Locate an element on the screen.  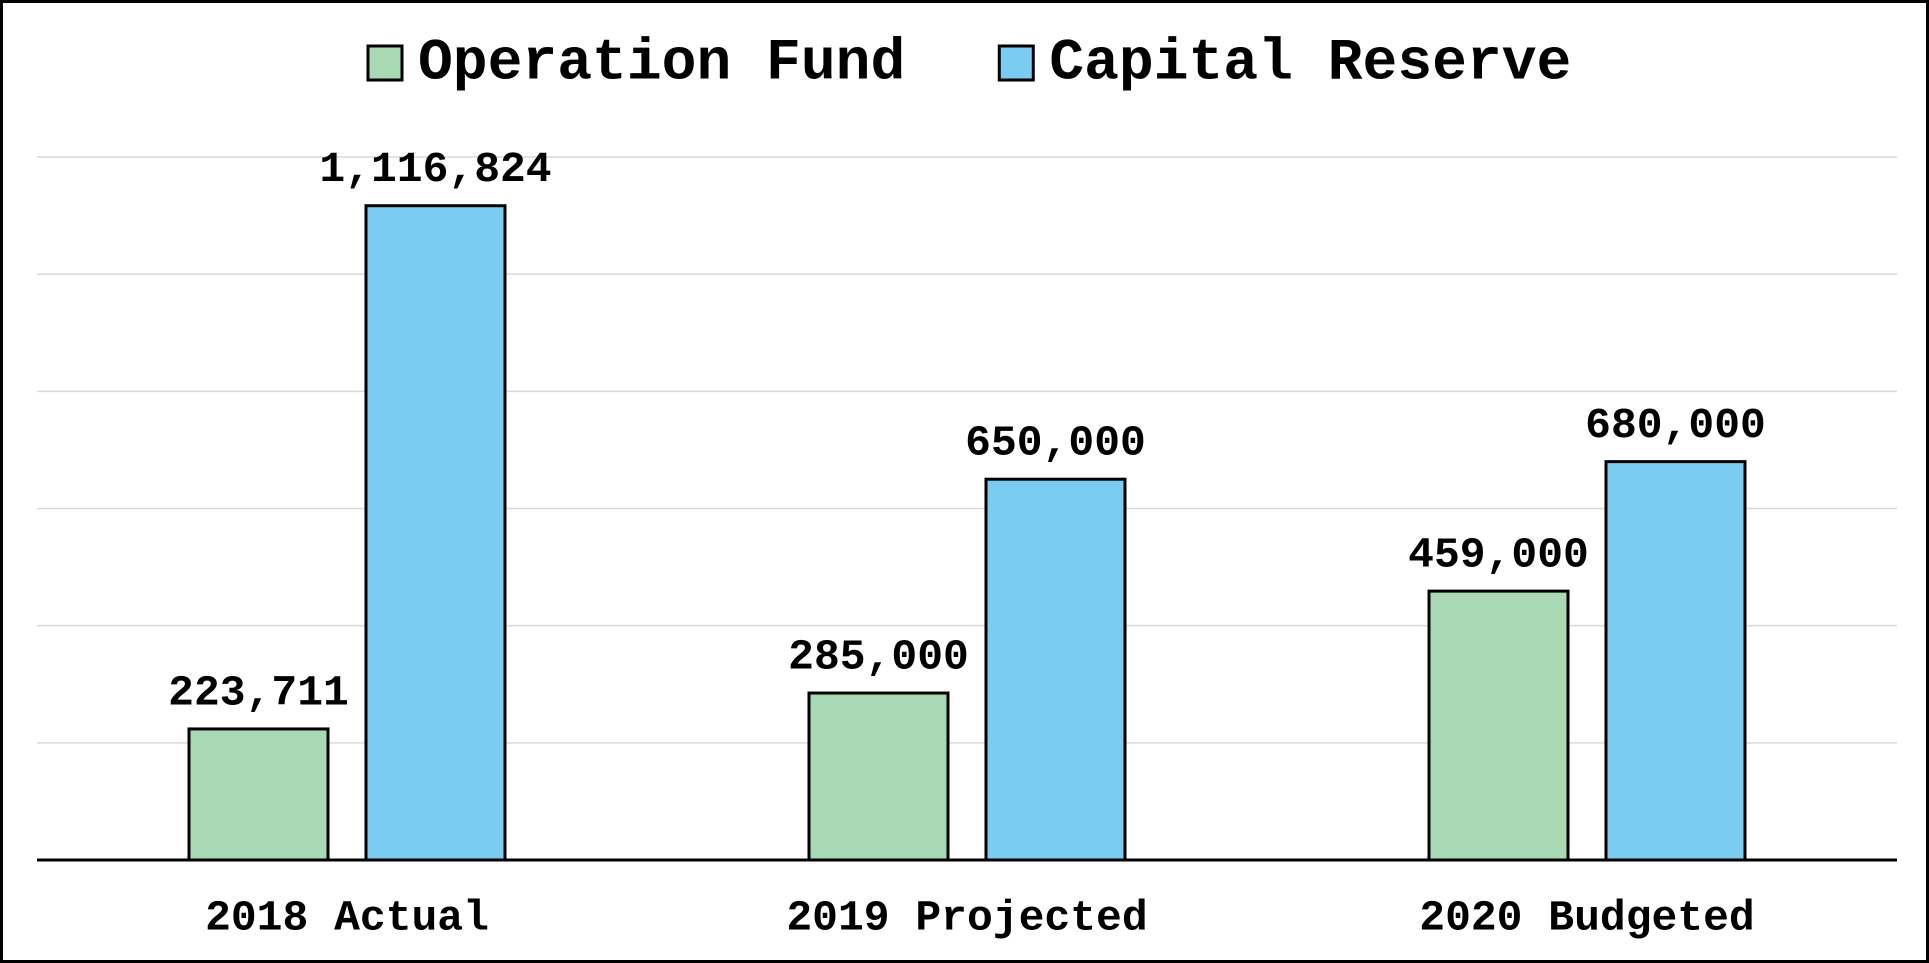
data-label: 459,000 is located at coordinates (1498, 554).